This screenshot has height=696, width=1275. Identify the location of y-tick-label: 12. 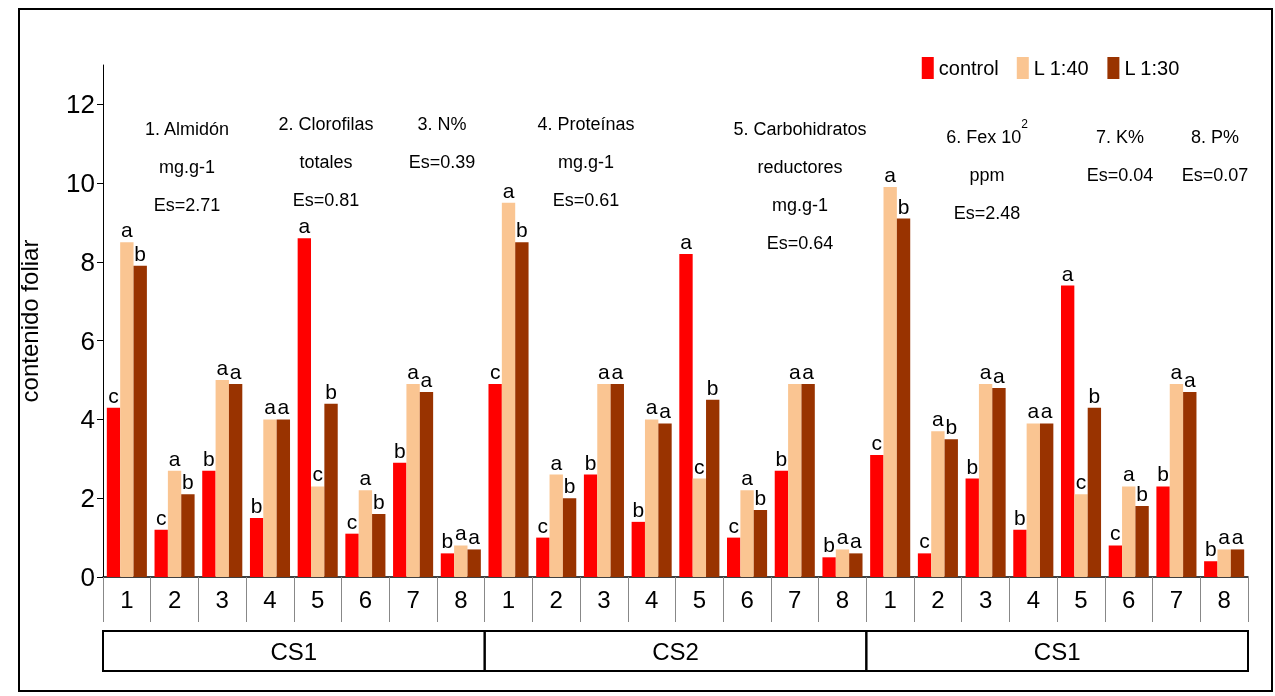
(80, 104).